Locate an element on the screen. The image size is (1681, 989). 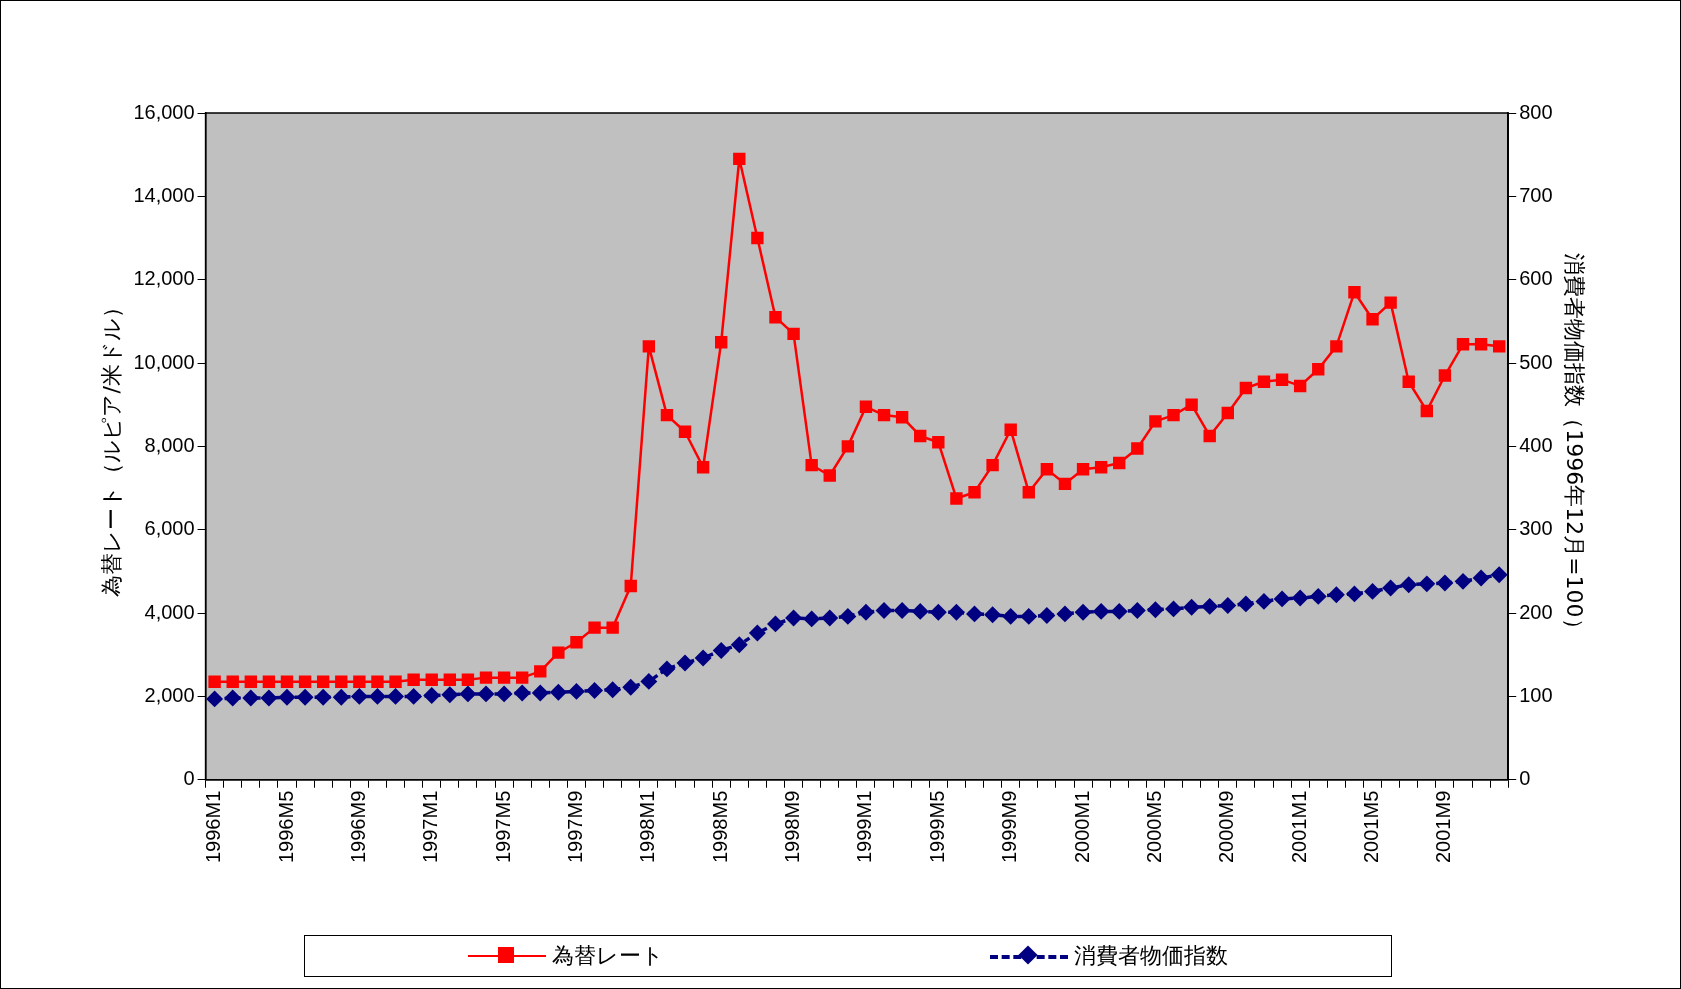
y-tick-label: 6,000 is located at coordinates (169, 528).